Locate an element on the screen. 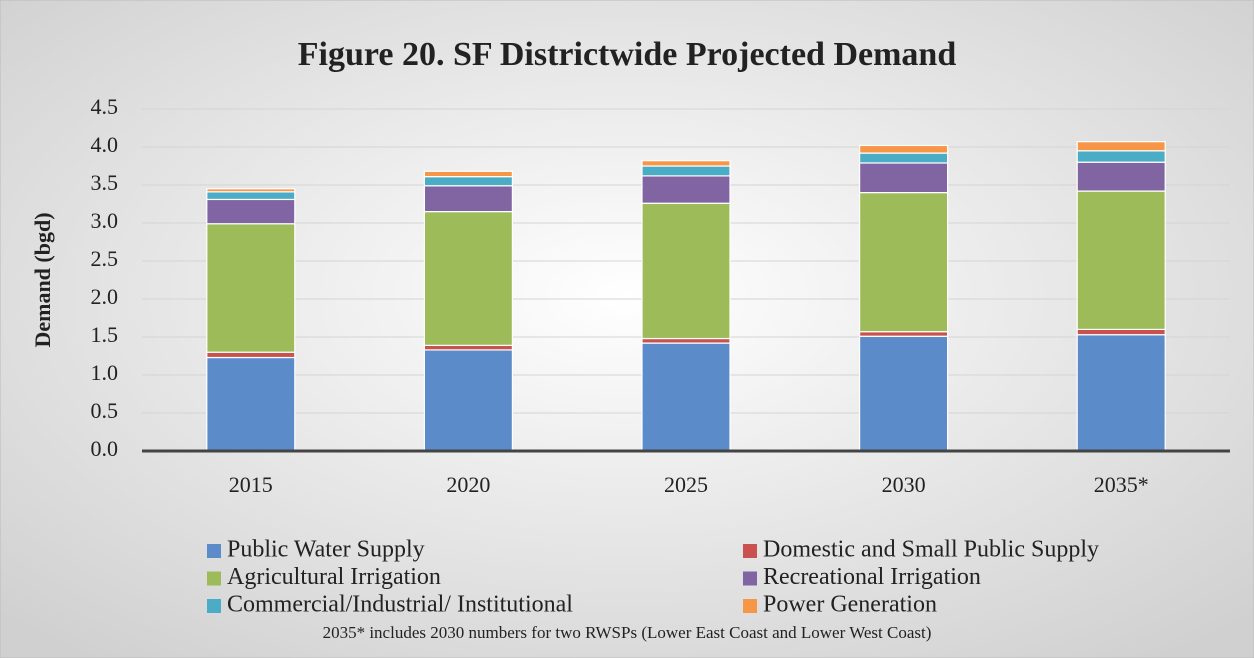  legend-label: Power Generation is located at coordinates (850, 605).